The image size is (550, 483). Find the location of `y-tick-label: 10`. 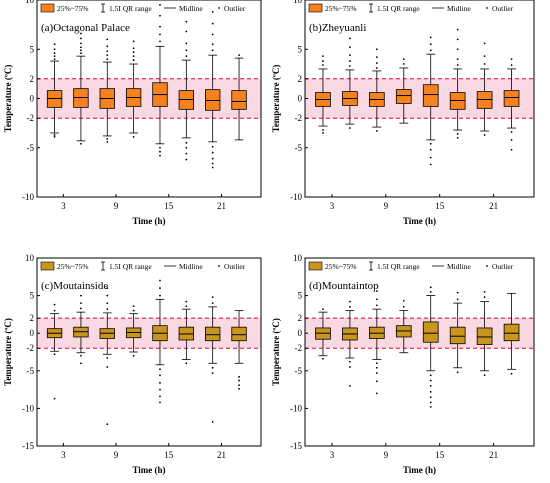

y-tick-label: 10 is located at coordinates (30, 258).